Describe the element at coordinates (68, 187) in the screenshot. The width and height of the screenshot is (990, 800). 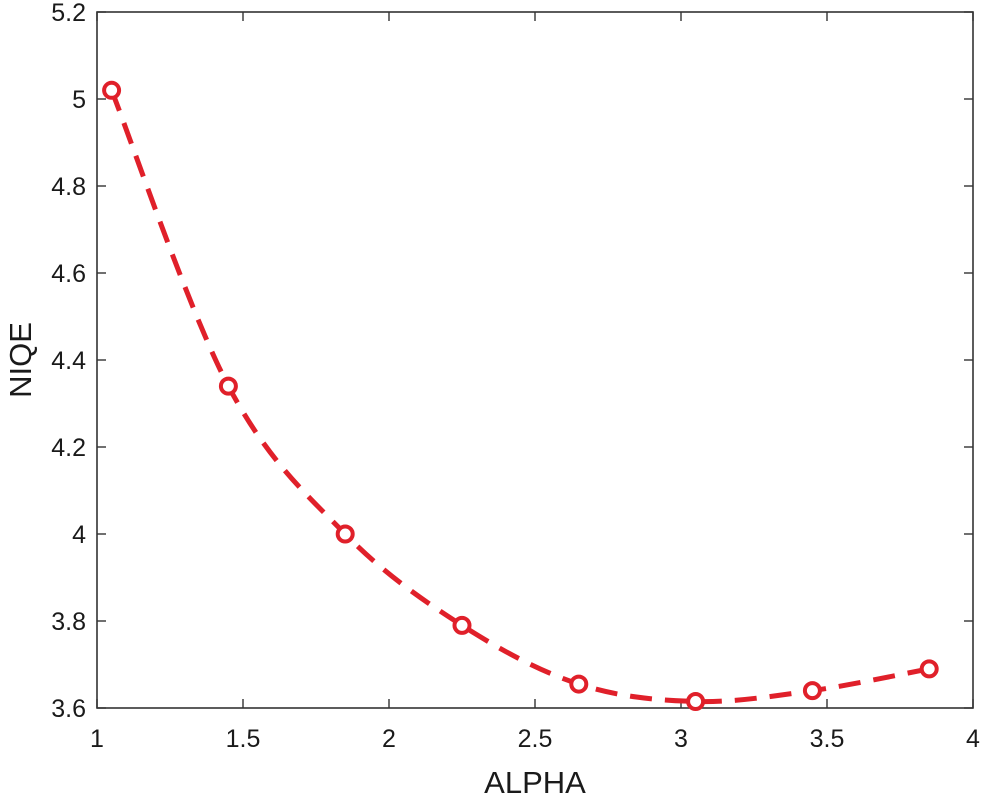
I see `y-tick-label: 4.8` at that location.